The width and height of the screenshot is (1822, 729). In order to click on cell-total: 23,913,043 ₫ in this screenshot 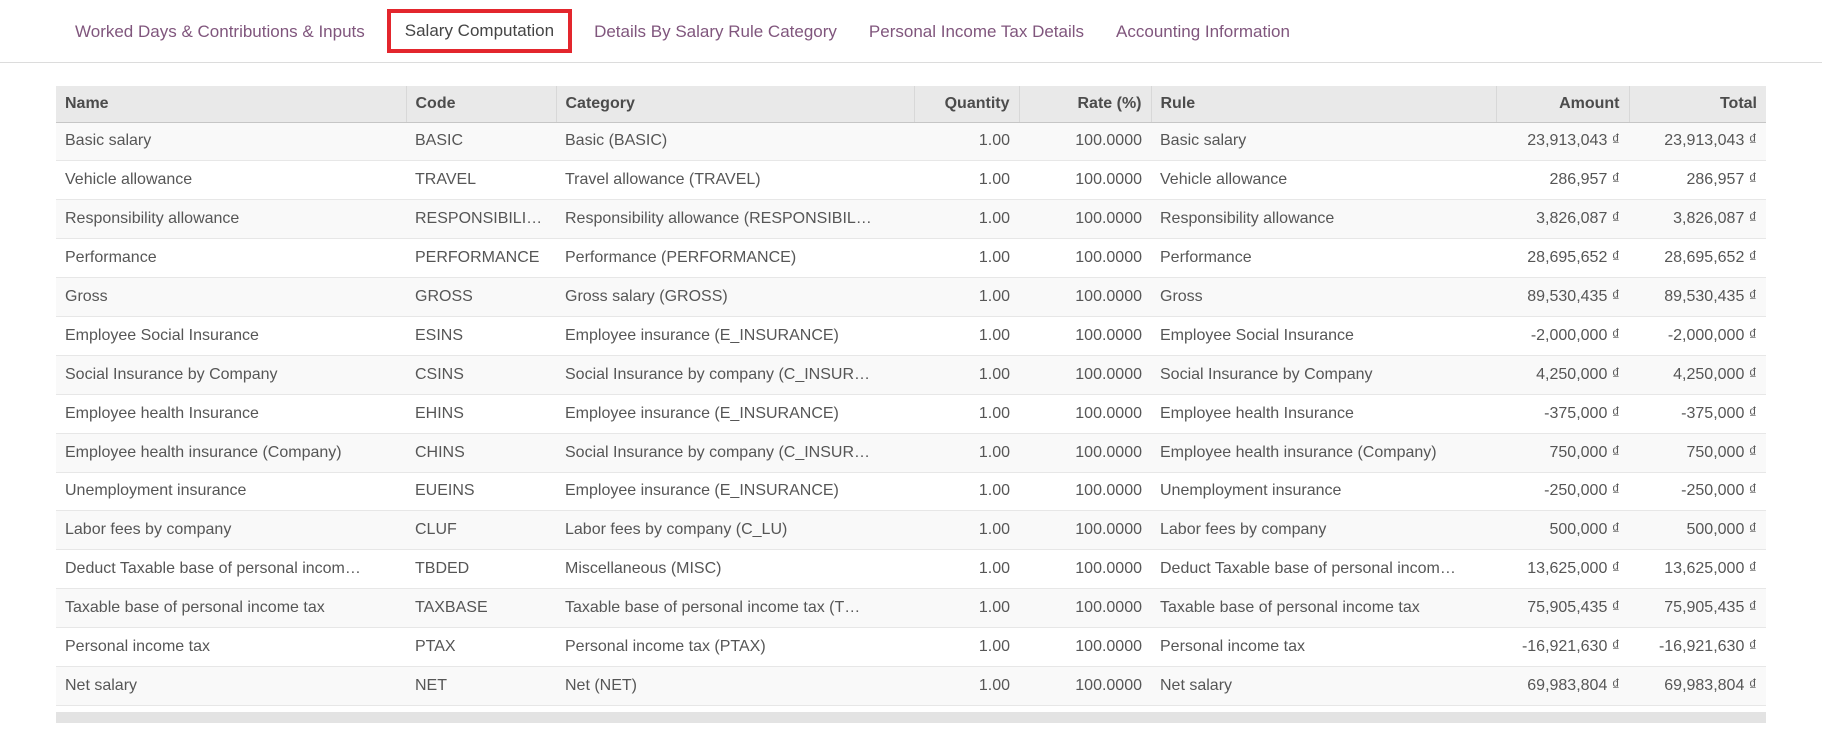, I will do `click(1697, 142)`.